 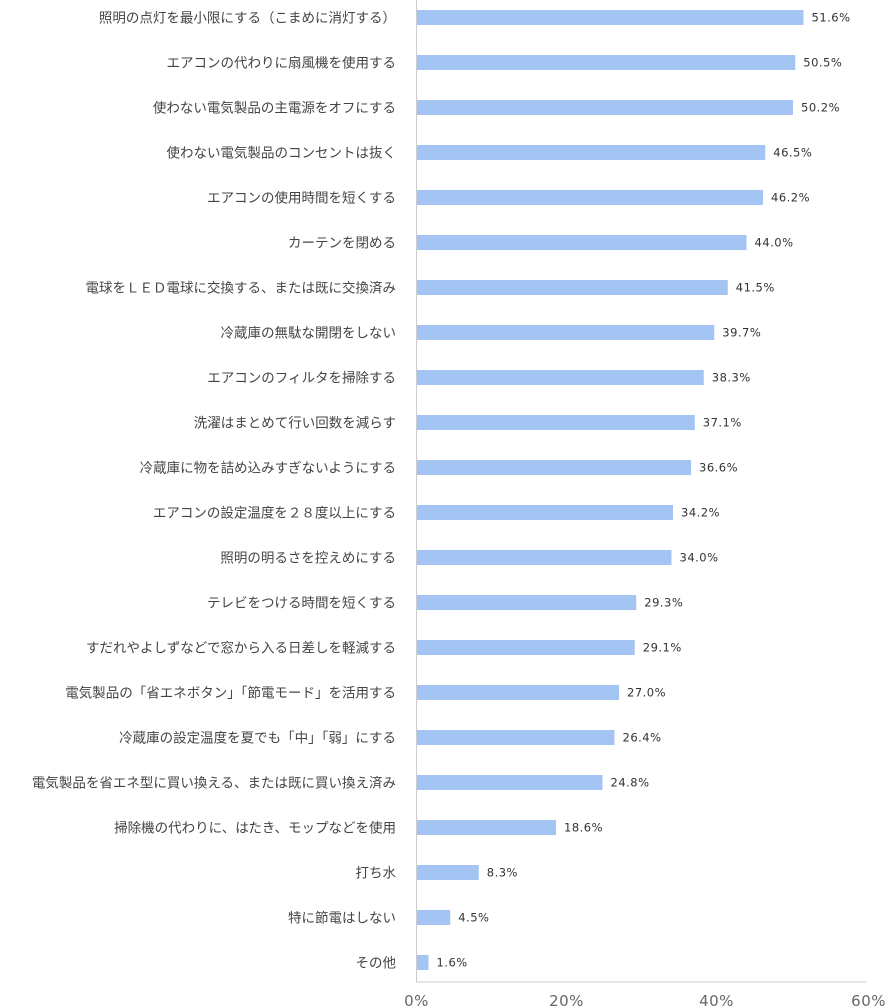 I want to click on bar-row: 電気製品の「省エネボタン」「節電モード」を活用する 27.0%, so click(x=365, y=693).